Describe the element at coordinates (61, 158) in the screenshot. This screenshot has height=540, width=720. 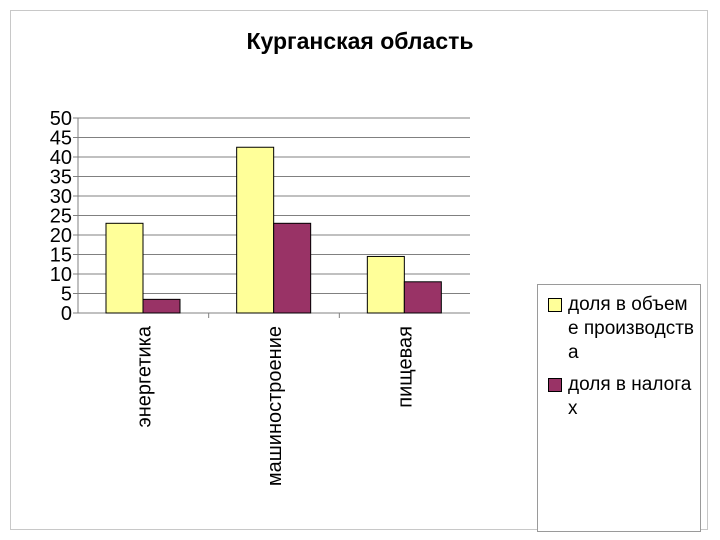
I see `y-tick-label: 40` at that location.